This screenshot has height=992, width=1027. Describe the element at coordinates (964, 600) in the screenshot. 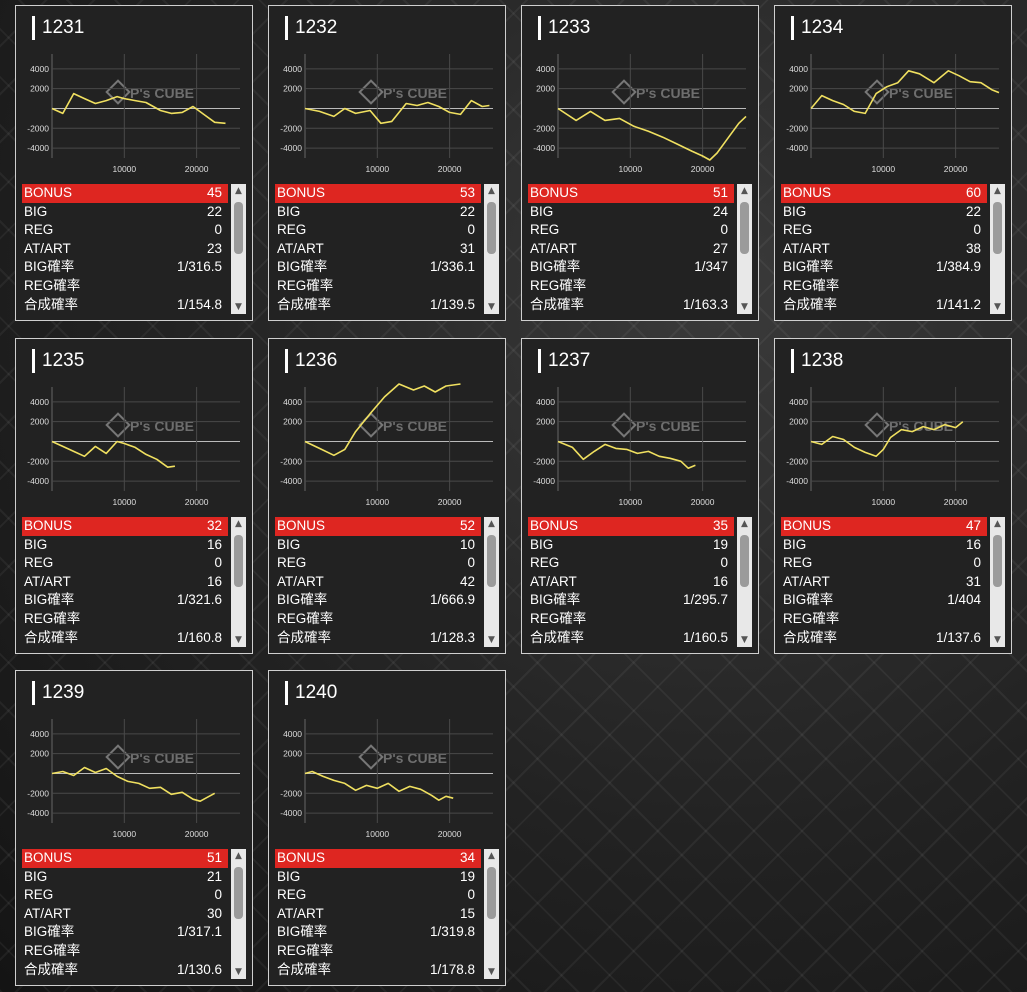

I see `stat-value: 1/404` at that location.